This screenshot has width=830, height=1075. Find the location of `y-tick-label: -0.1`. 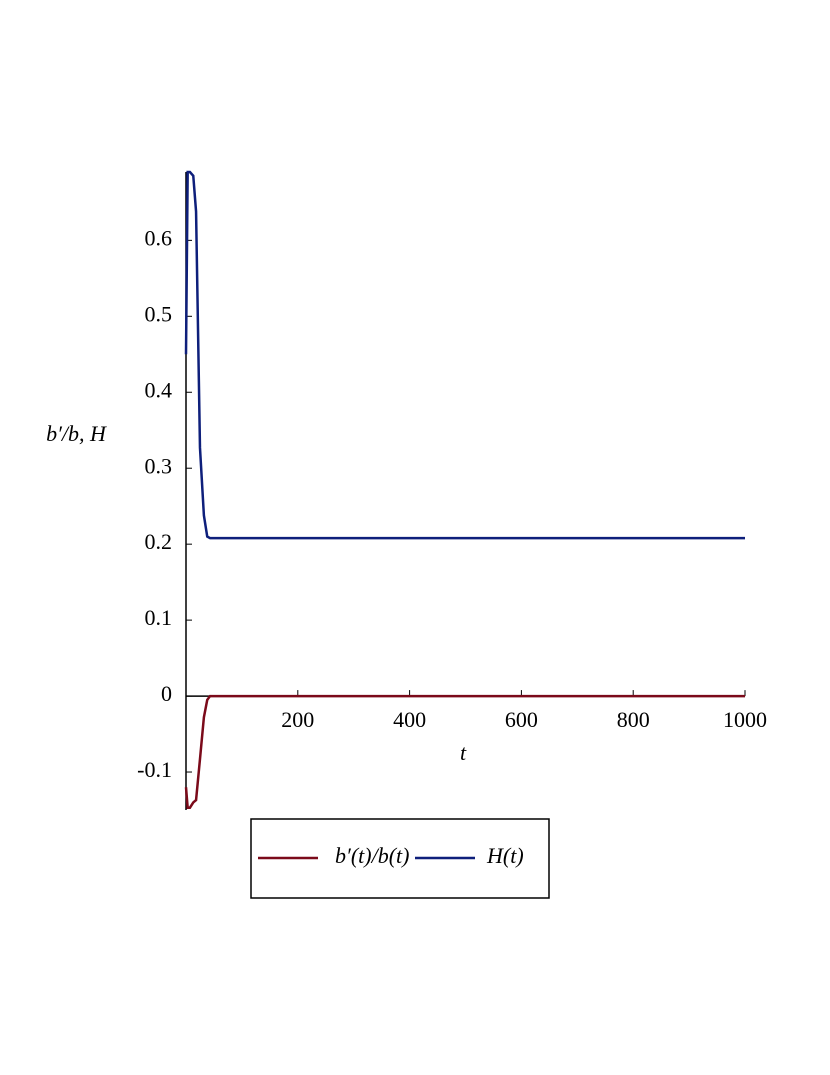

y-tick-label: -0.1 is located at coordinates (154, 769).